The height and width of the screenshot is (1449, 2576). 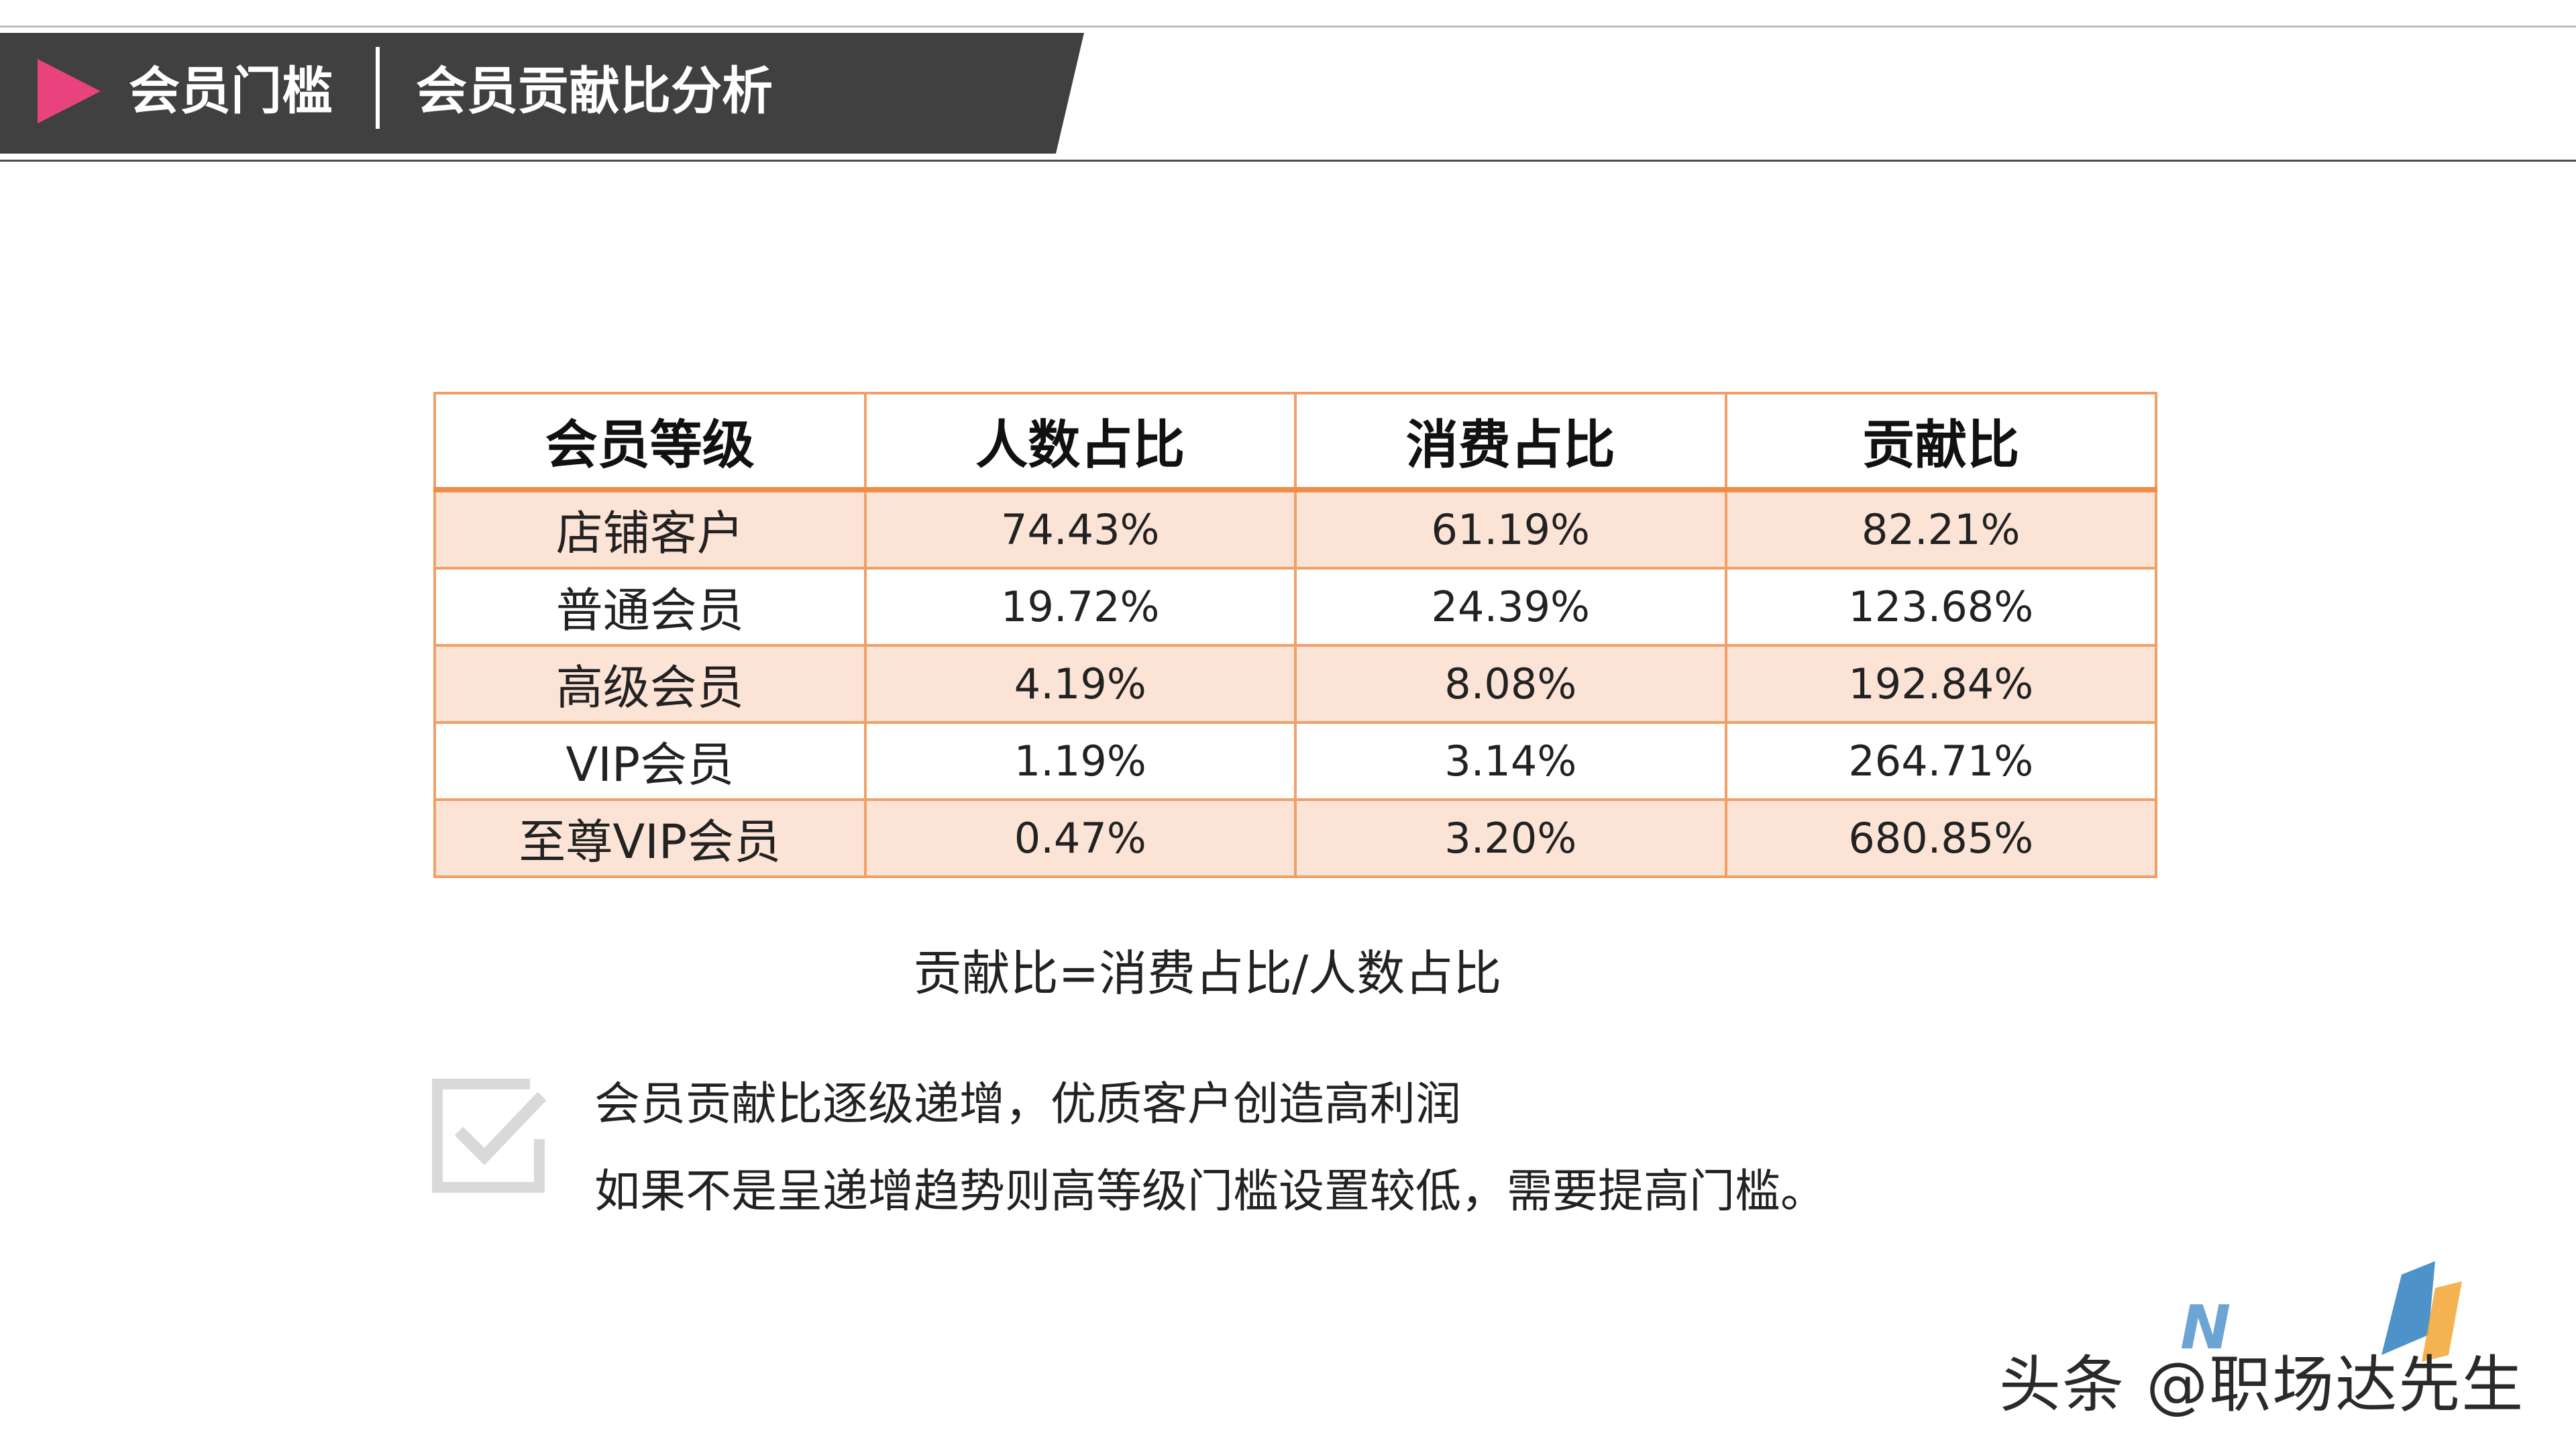 I want to click on grade-cell: 店铺客户, so click(x=650, y=529).